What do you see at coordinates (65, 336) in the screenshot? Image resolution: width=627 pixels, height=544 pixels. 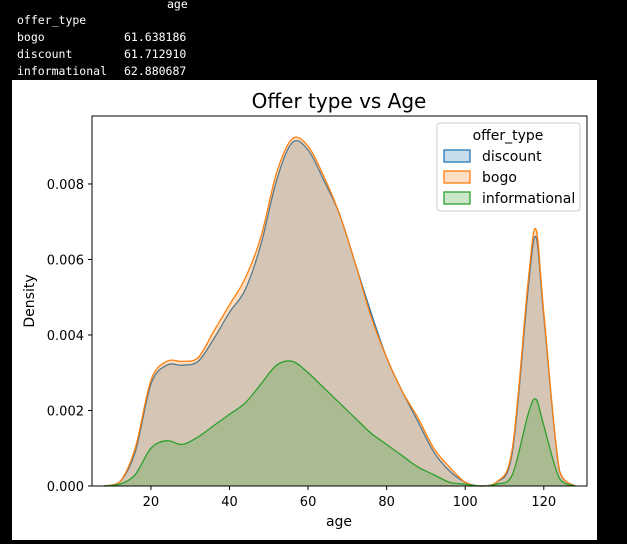 I see `y-tick-label: 0.004` at bounding box center [65, 336].